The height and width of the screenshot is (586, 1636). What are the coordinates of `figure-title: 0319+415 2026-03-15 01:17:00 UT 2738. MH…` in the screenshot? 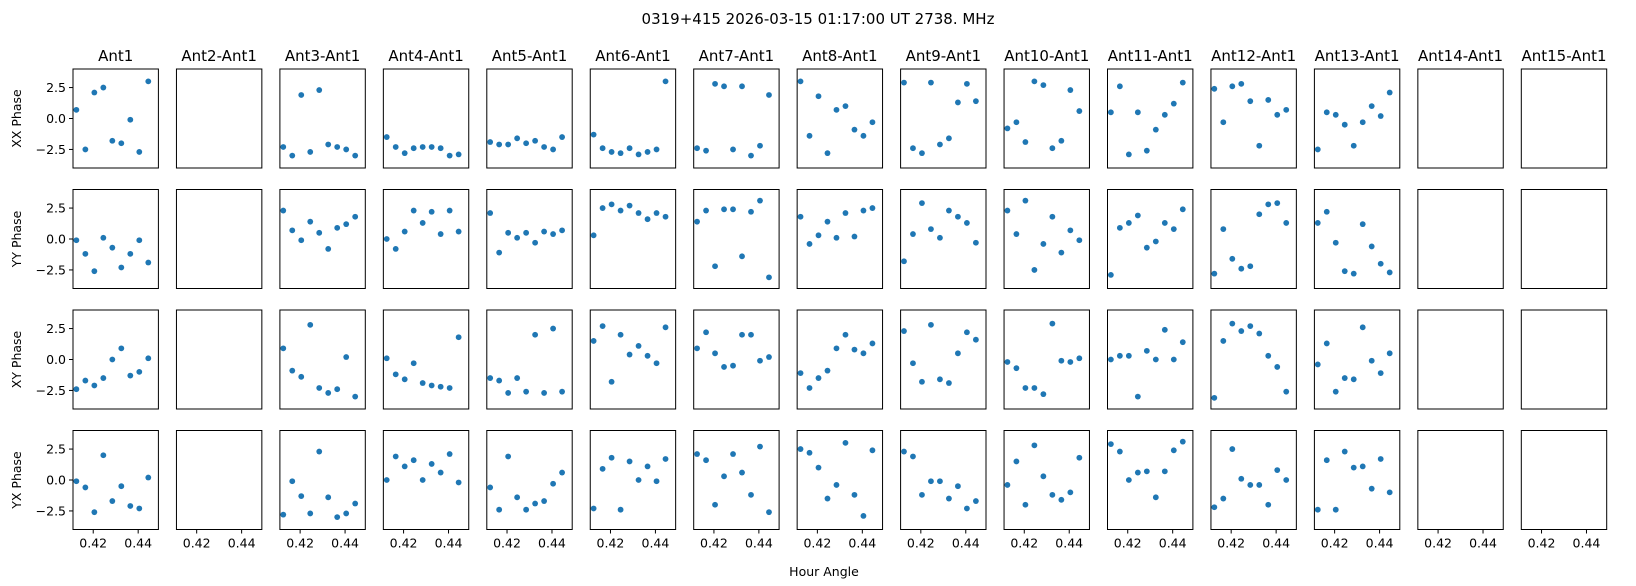 It's located at (818, 19).